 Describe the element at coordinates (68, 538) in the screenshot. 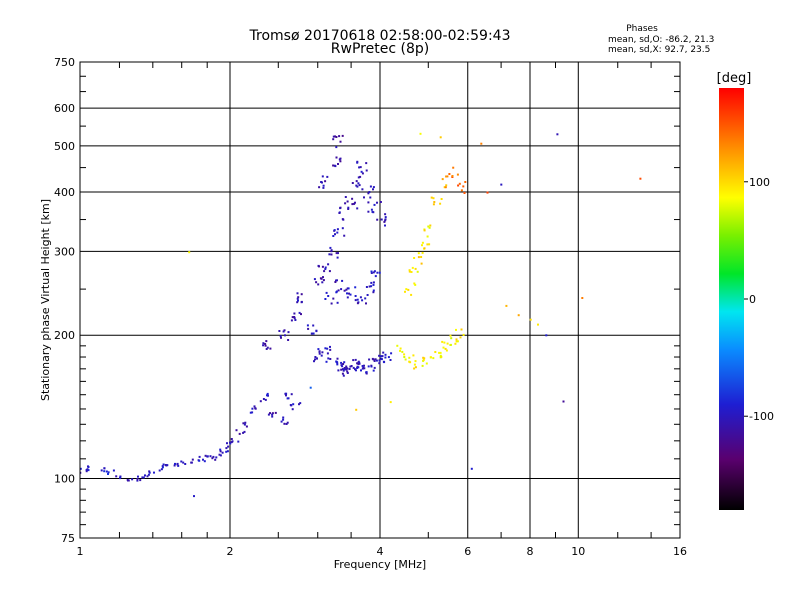

I see `y-tick-label: 75` at that location.